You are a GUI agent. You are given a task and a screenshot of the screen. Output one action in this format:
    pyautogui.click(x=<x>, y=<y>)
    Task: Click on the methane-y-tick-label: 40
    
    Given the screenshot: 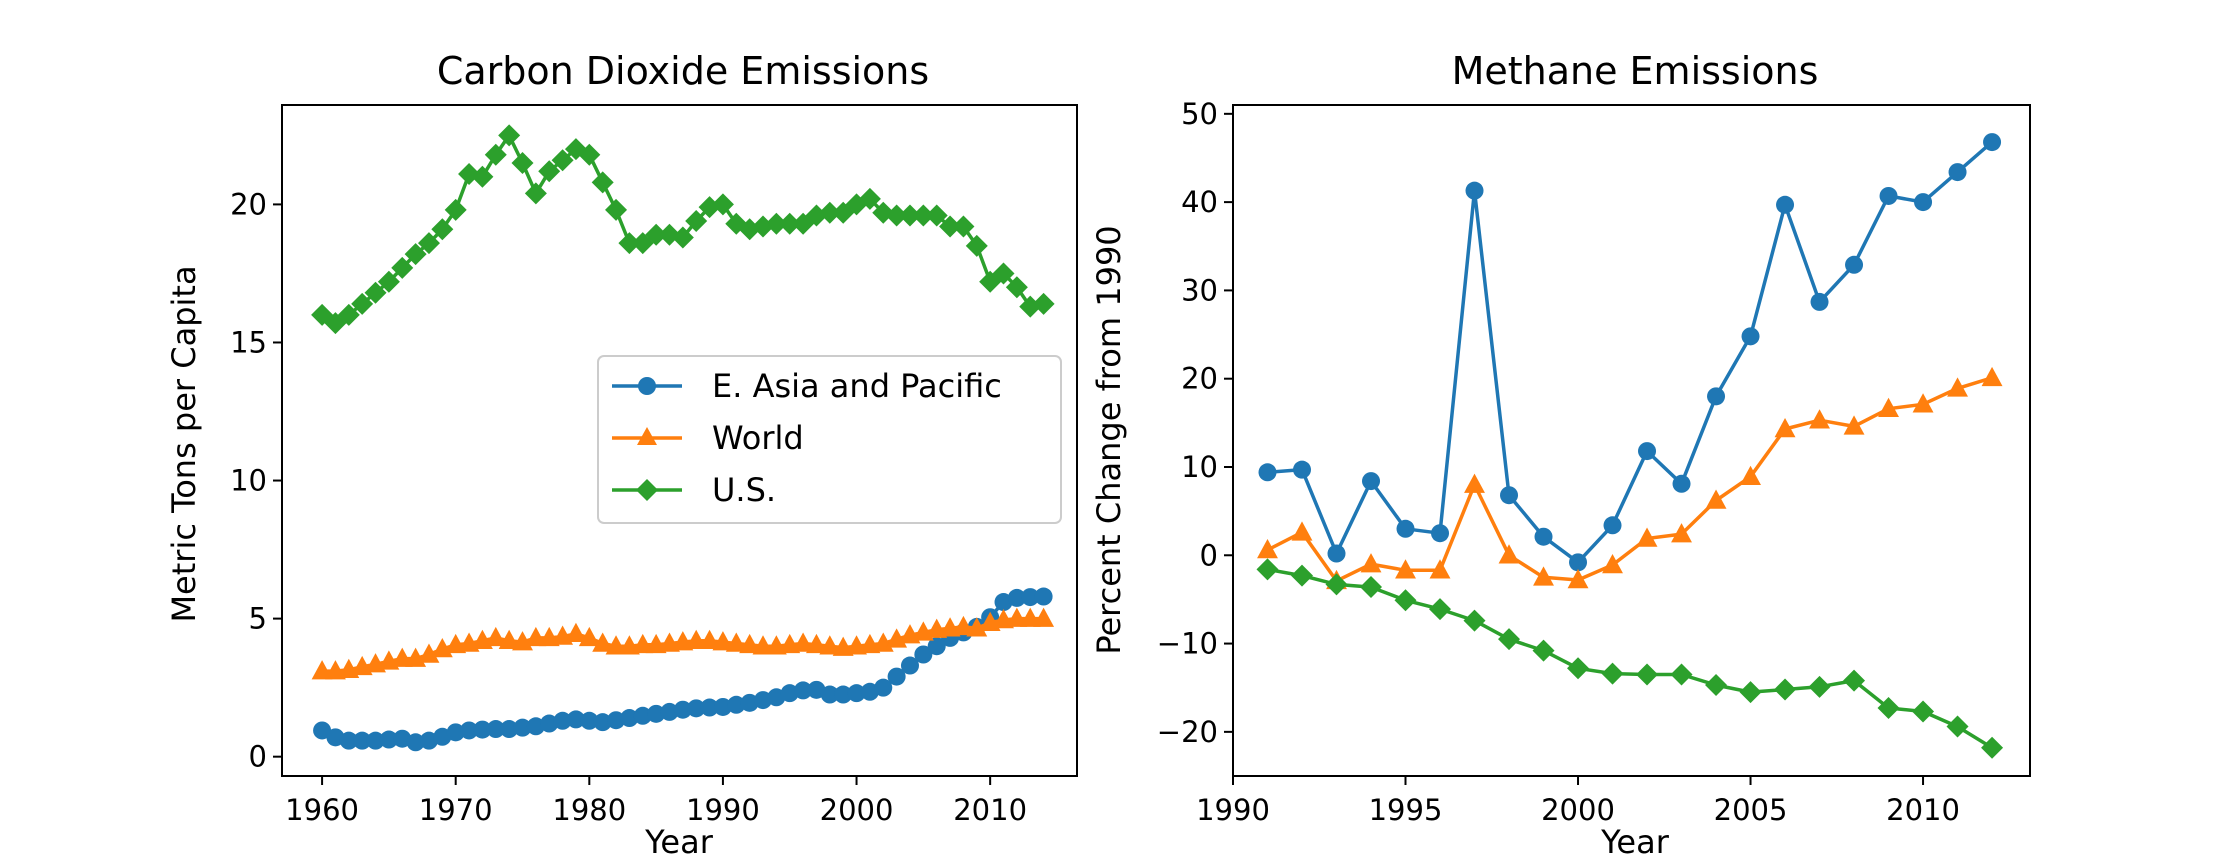 What is the action you would take?
    pyautogui.click(x=1199, y=202)
    